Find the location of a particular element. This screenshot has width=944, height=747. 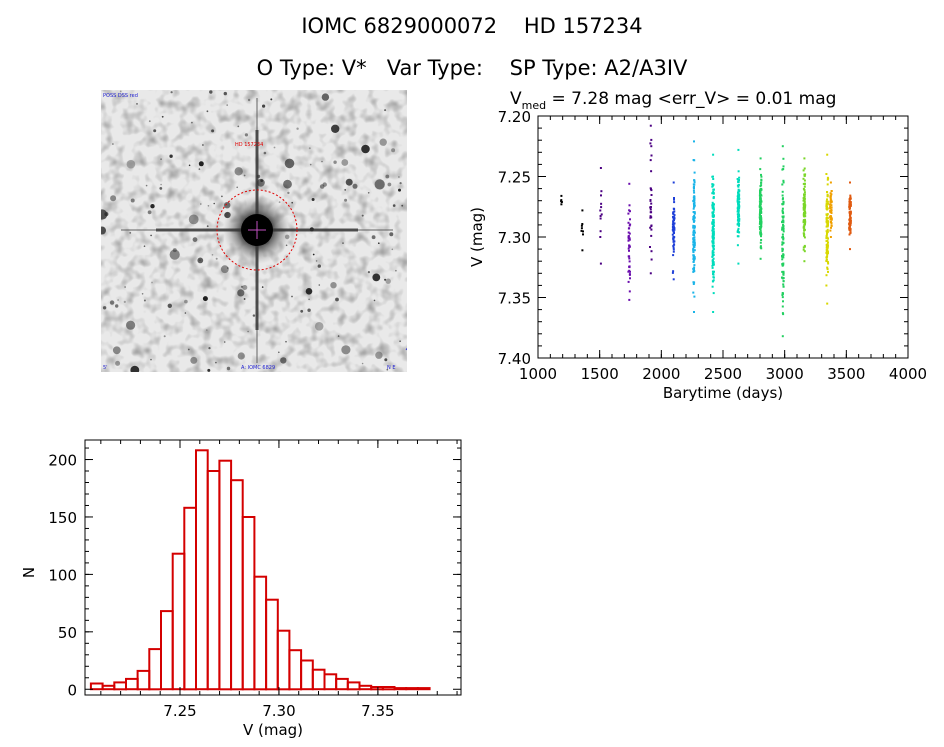

x-tick-label: 7.25 is located at coordinates (179, 711).